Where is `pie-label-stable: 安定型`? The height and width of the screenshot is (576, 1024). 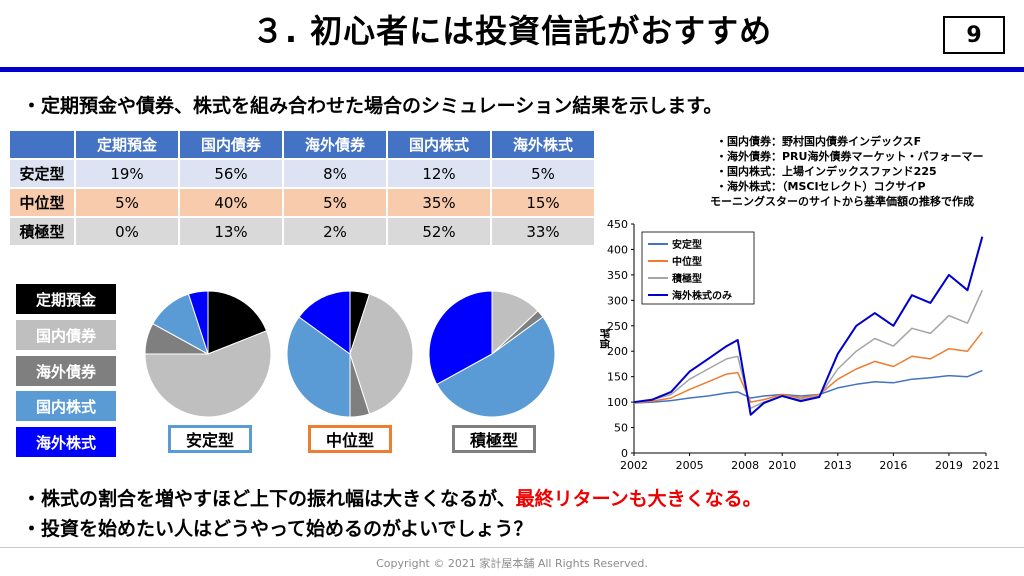
pie-label-stable: 安定型 is located at coordinates (210, 439).